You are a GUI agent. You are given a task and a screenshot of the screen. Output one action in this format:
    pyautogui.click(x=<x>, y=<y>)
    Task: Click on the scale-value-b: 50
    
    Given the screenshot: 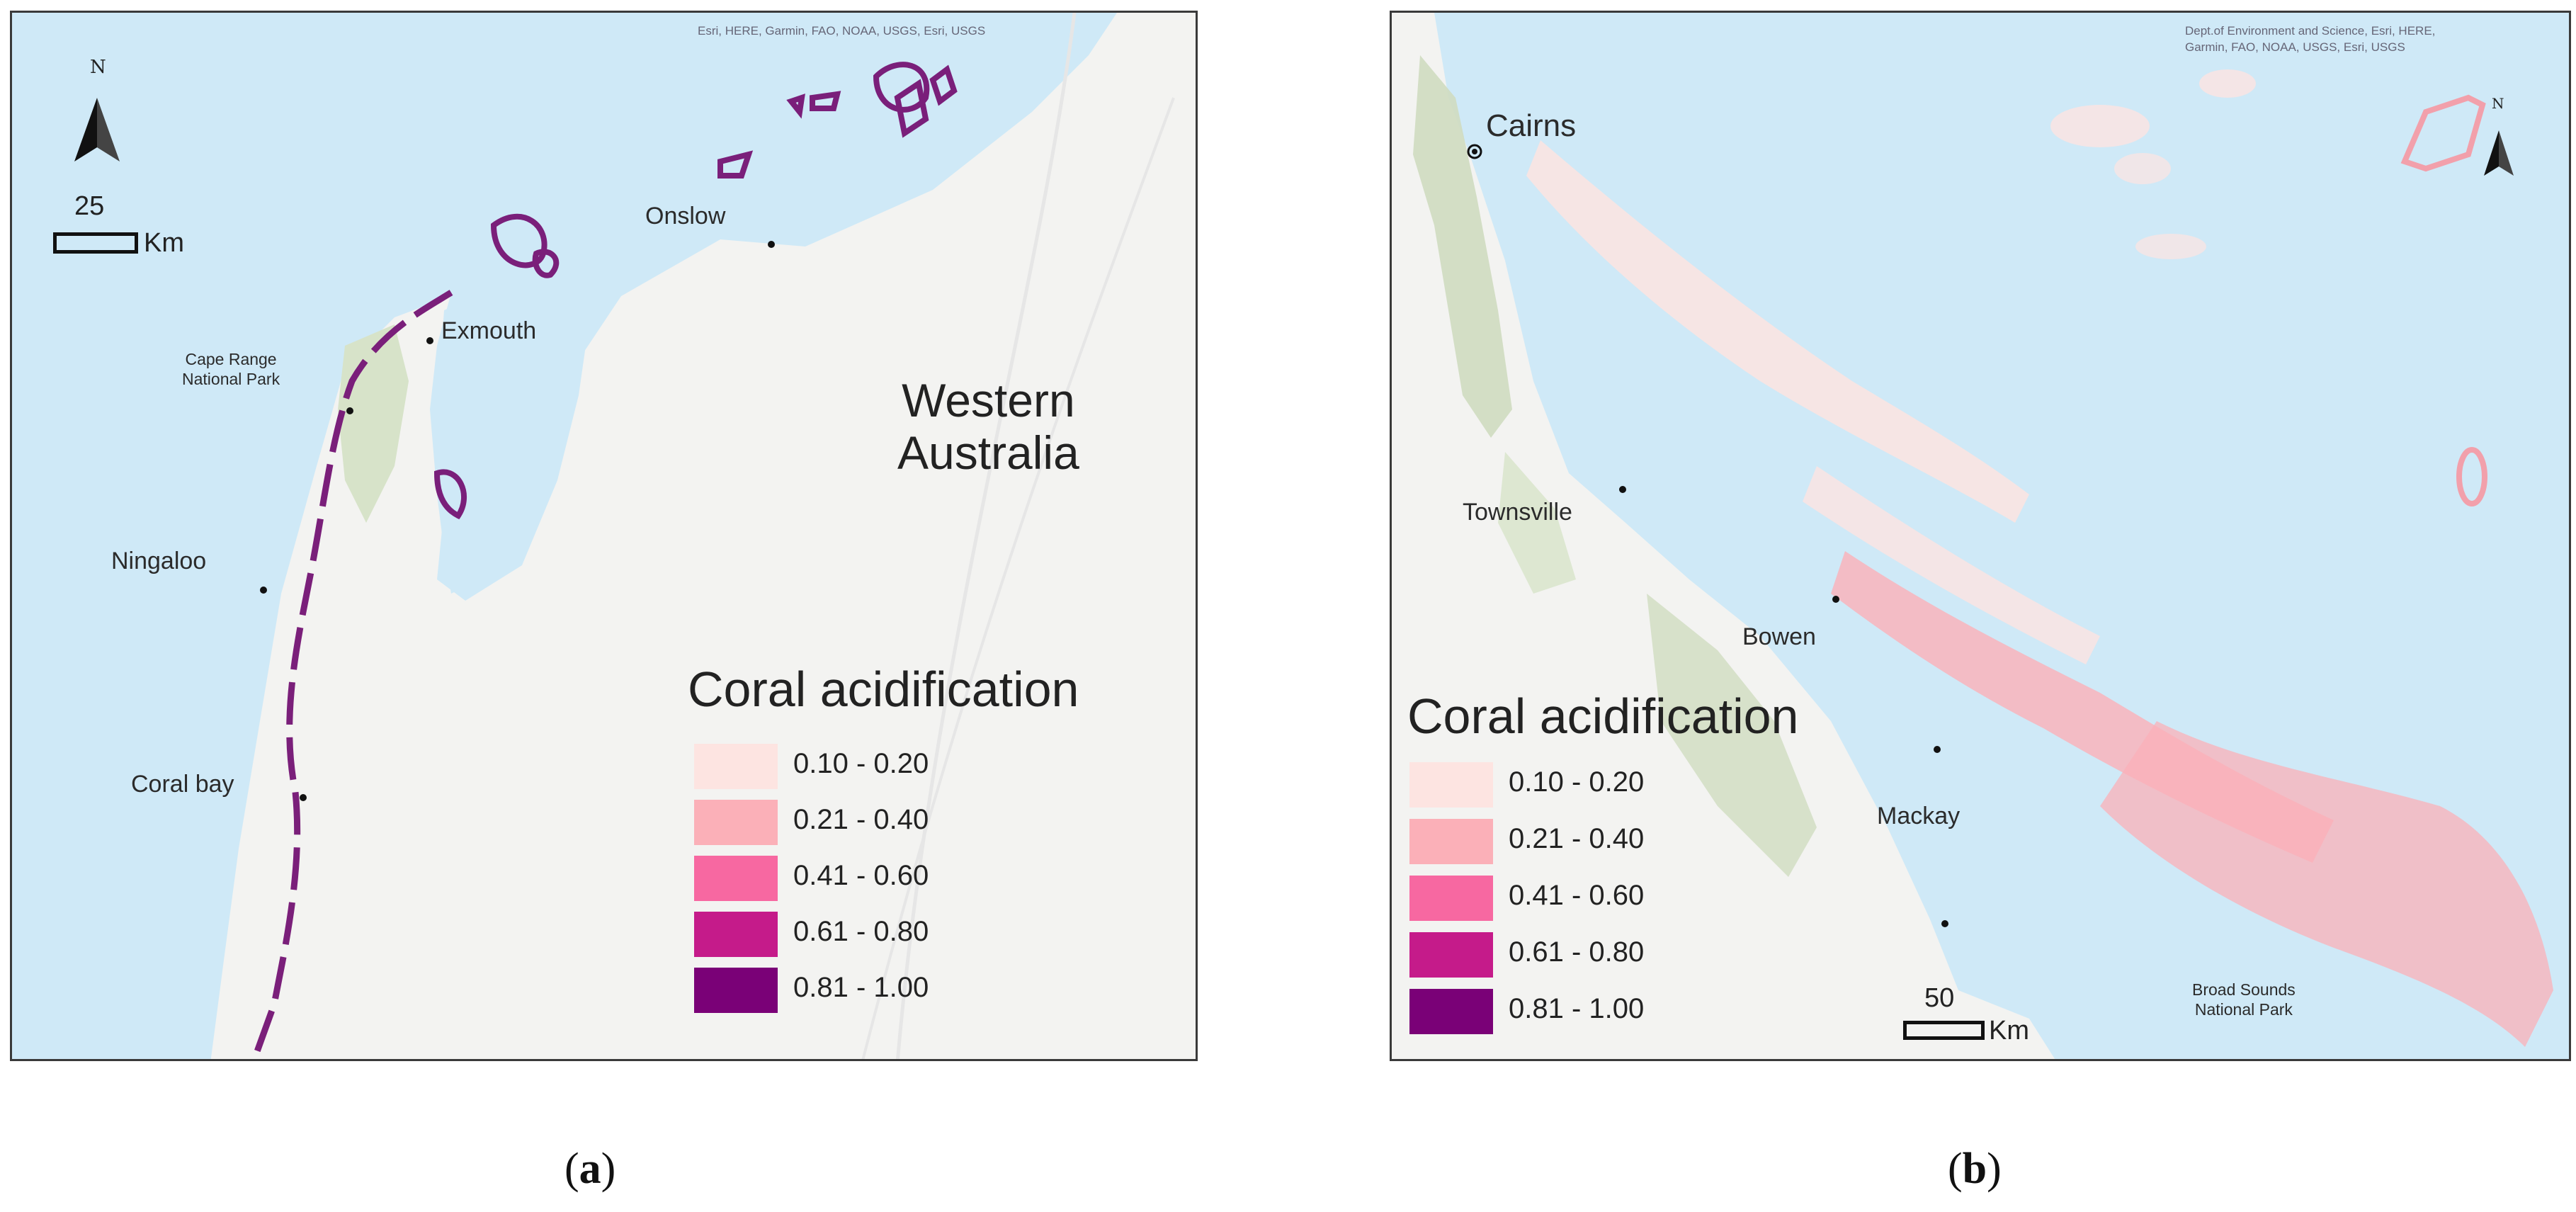 What is the action you would take?
    pyautogui.click(x=1939, y=998)
    